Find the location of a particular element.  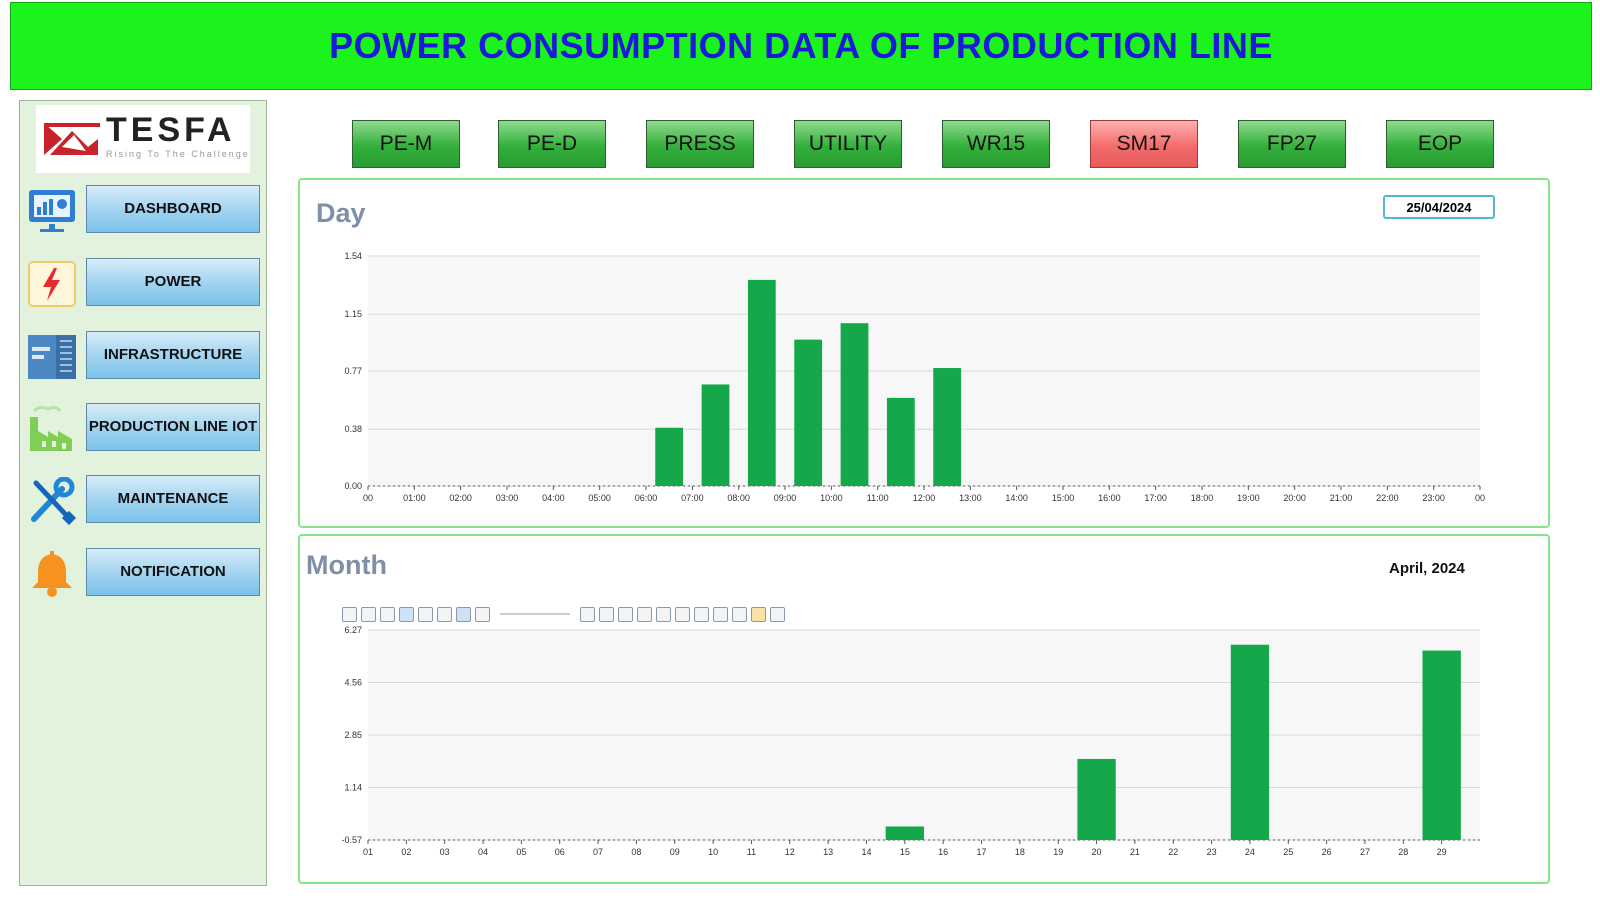

y-tick-label: 1.14 is located at coordinates (353, 788).